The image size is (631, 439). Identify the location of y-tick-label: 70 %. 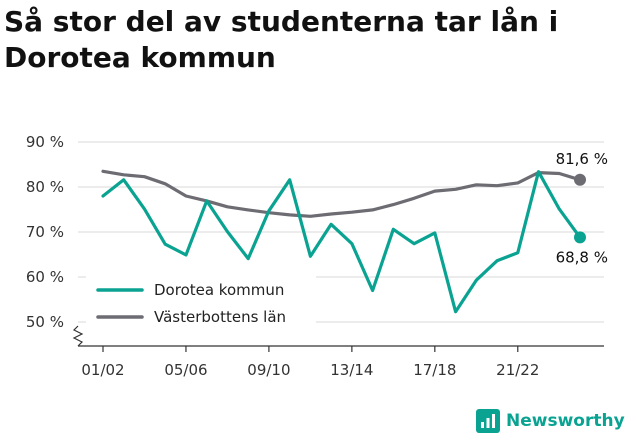
(45, 232).